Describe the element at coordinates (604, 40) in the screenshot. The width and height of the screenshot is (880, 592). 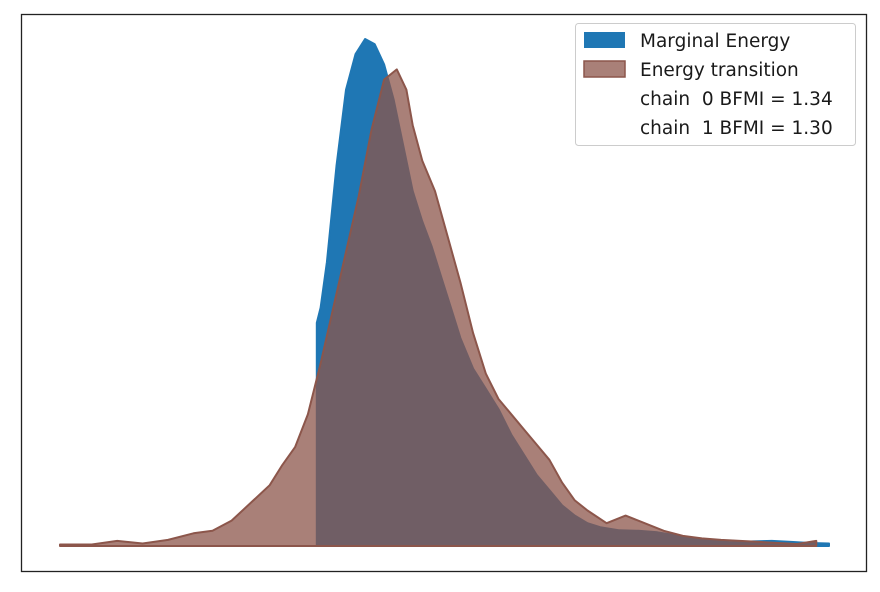
I see `legend-swatch-marginal-energy` at that location.